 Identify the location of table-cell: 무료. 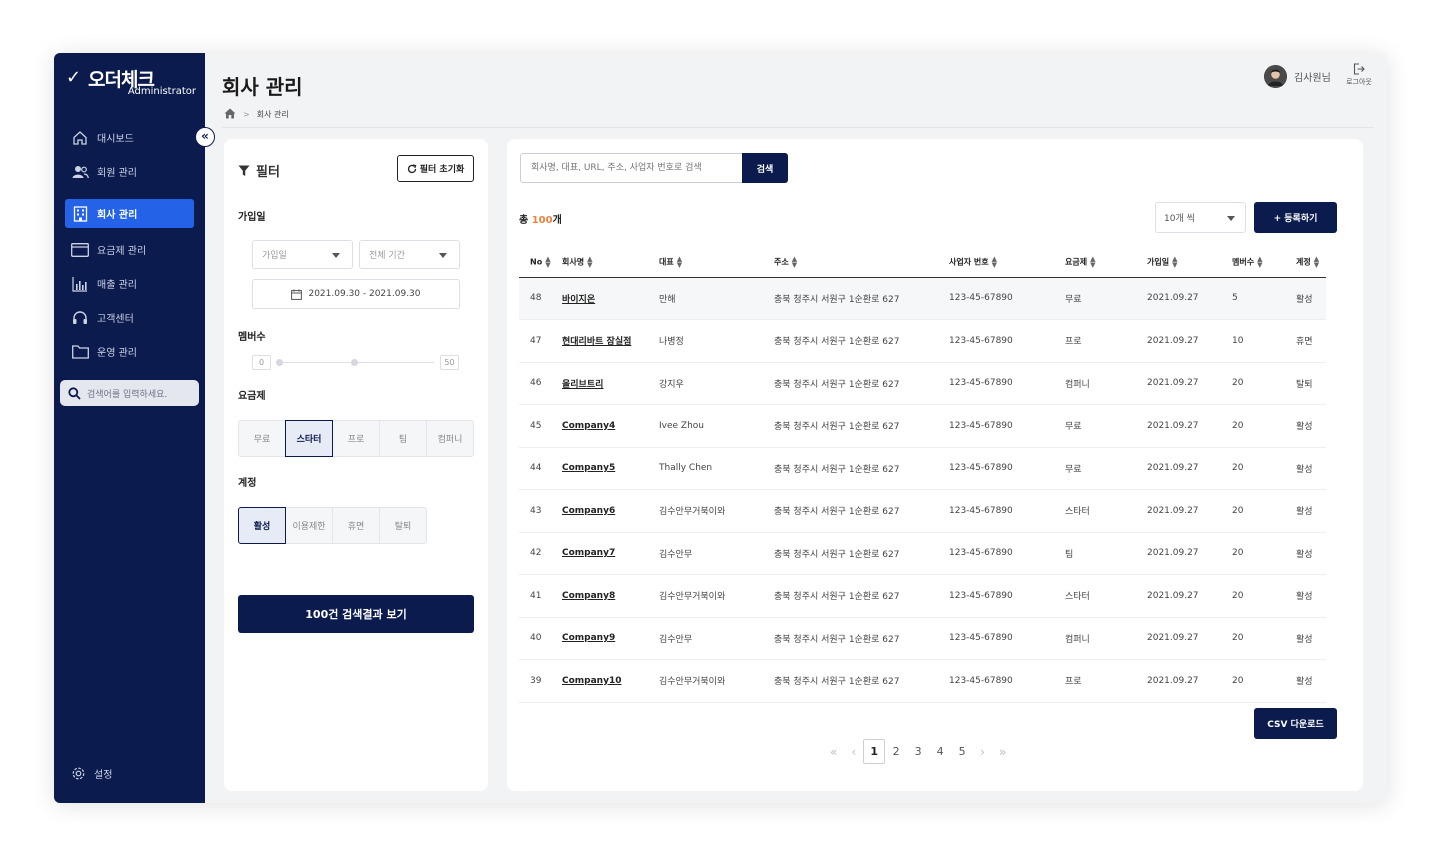
(1095, 298).